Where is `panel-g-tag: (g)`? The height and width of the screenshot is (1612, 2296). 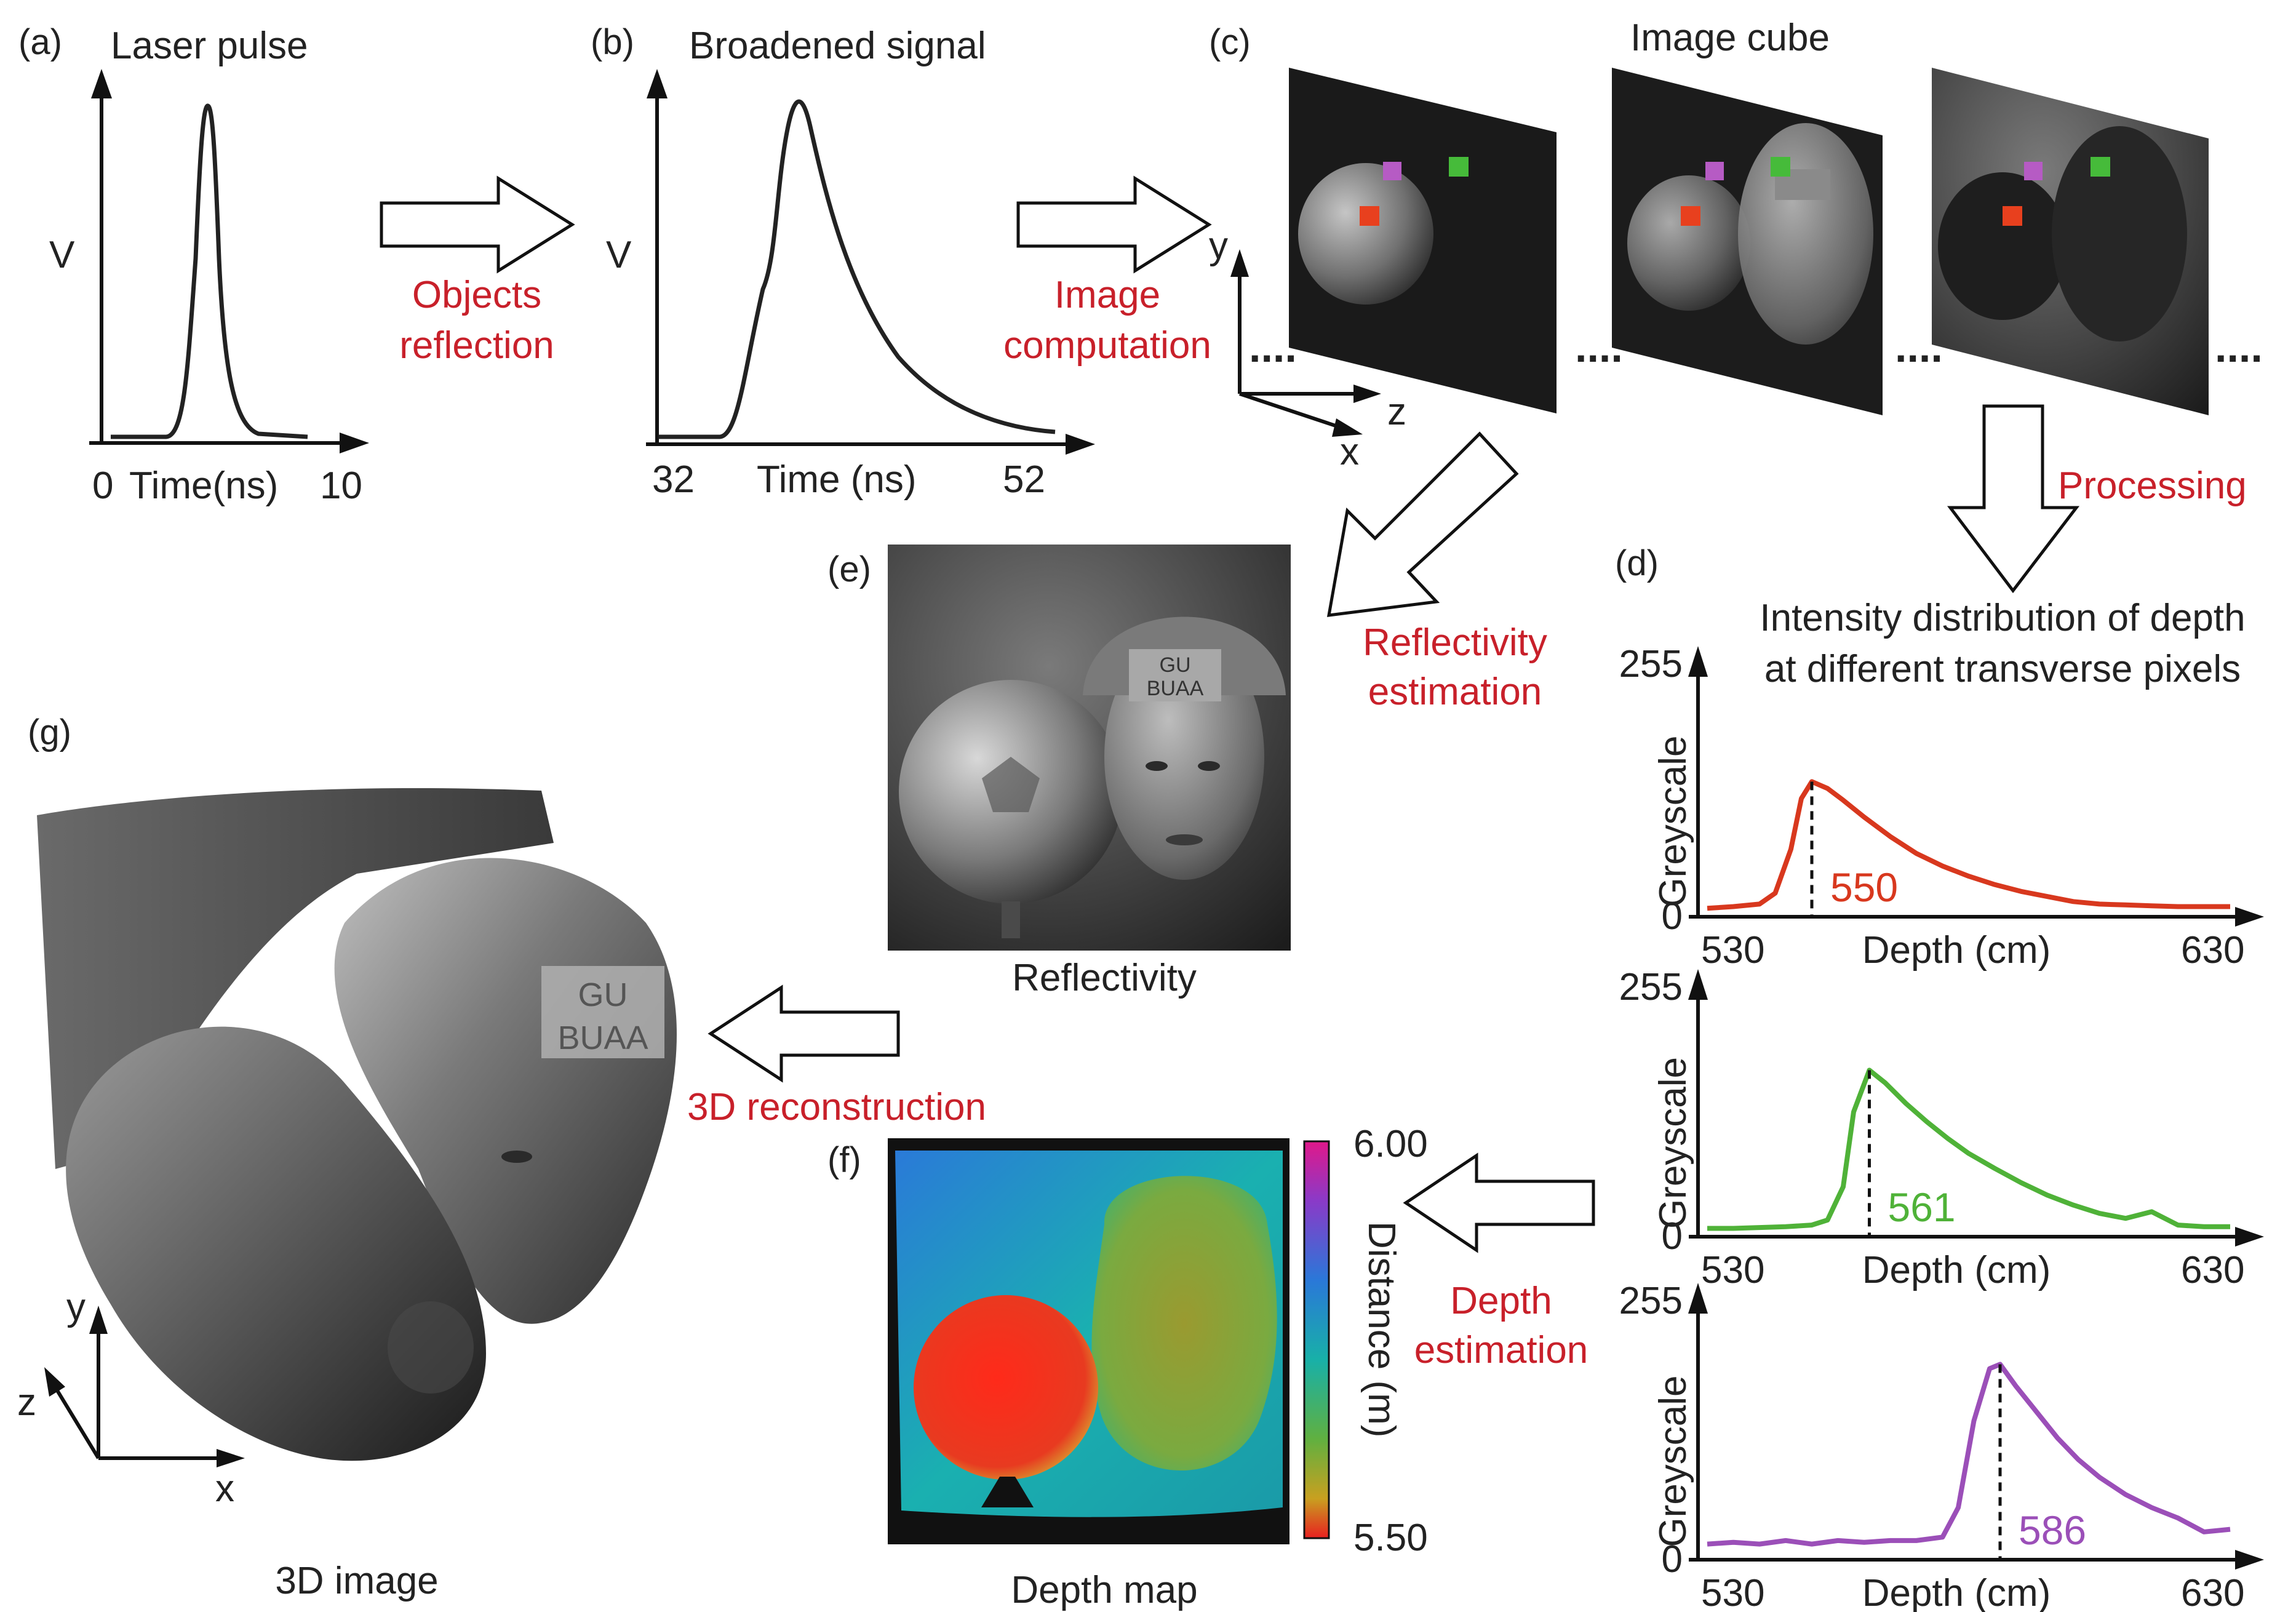 panel-g-tag: (g) is located at coordinates (50, 732).